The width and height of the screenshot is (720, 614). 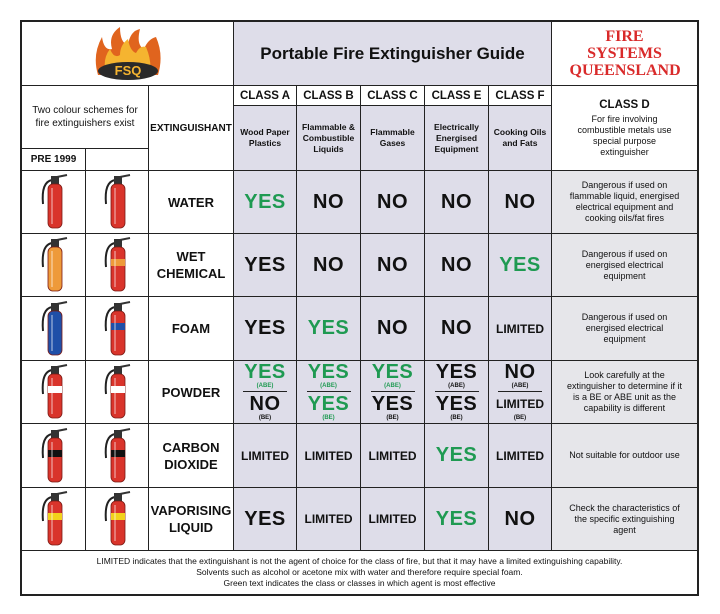 I want to click on class-desc: Wood Paper Plastics, so click(x=265, y=137).